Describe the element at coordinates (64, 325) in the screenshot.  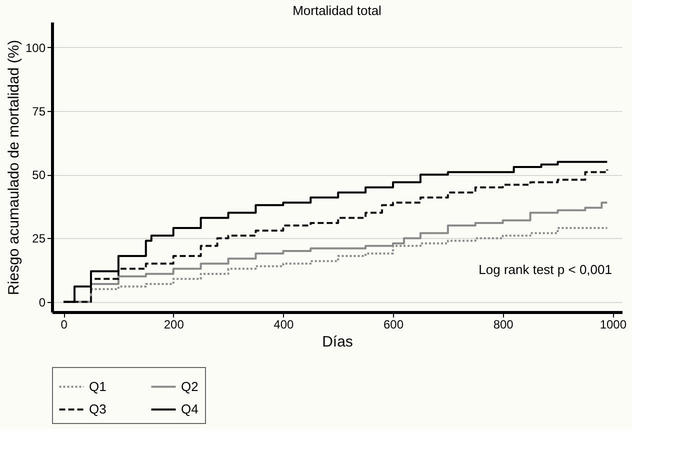
I see `x-tick-label: 0` at that location.